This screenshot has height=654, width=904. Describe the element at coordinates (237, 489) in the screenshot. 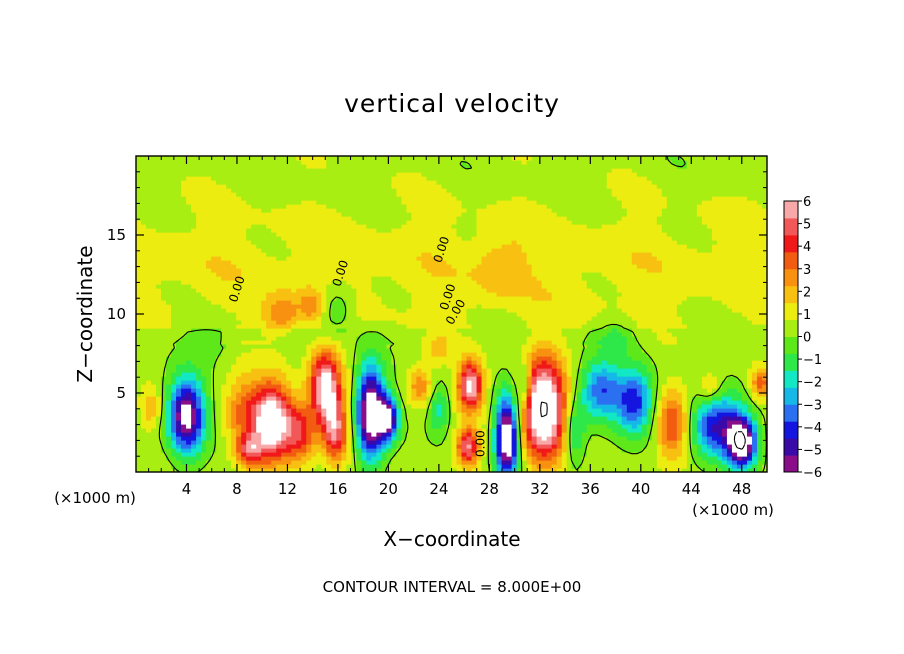

I see `x-tick-label: 8` at that location.